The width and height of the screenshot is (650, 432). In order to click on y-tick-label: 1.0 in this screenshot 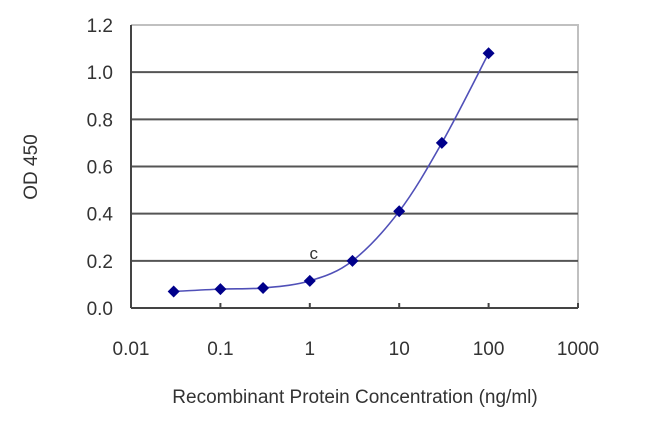, I will do `click(100, 73)`.